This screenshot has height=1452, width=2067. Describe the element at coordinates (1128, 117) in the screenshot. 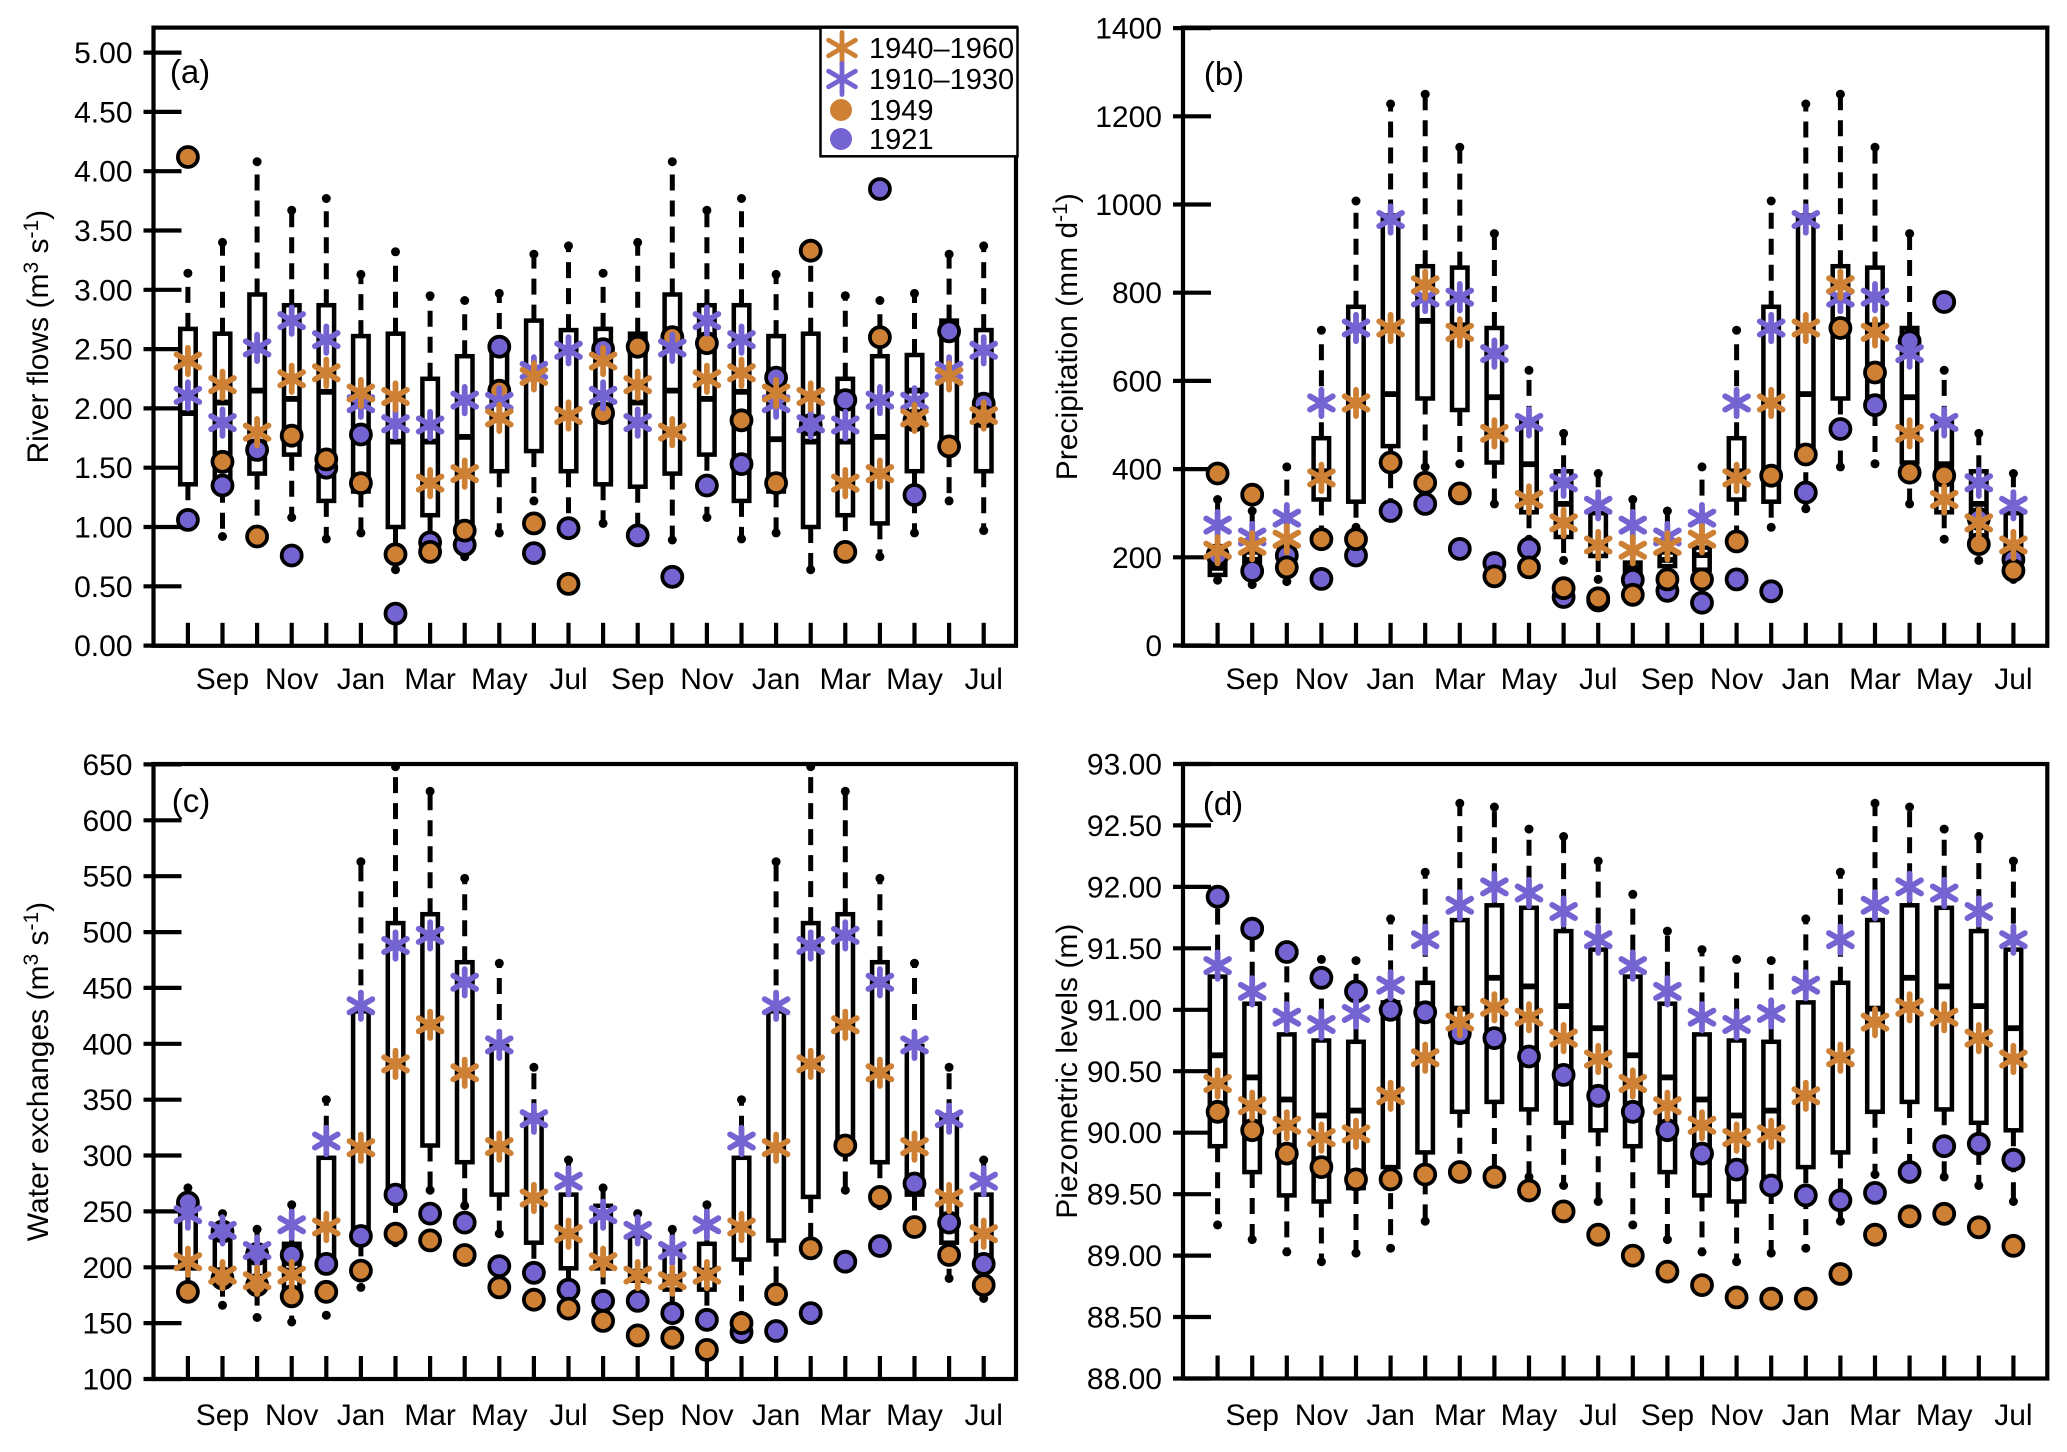

I see `svg-text: 1200` at that location.